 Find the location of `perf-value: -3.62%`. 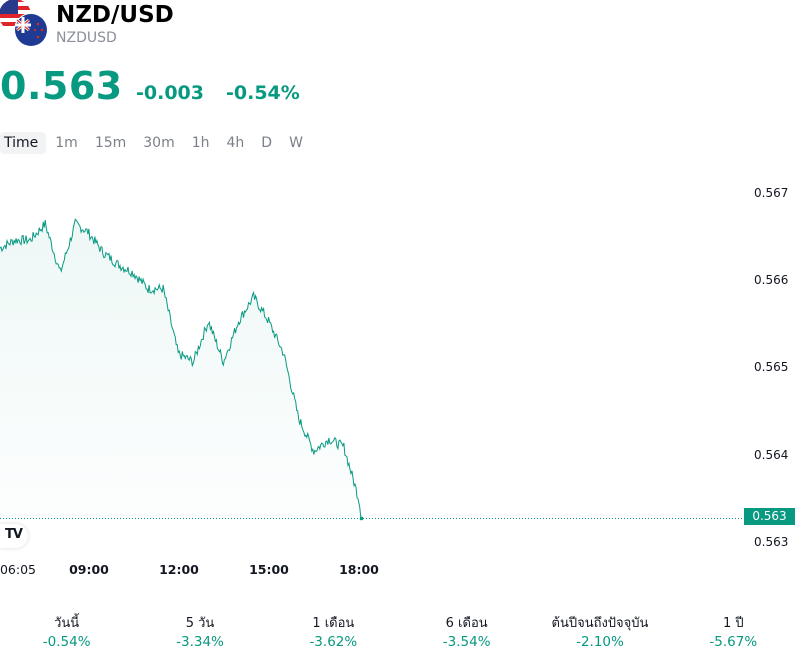

perf-value: -3.62% is located at coordinates (333, 642).